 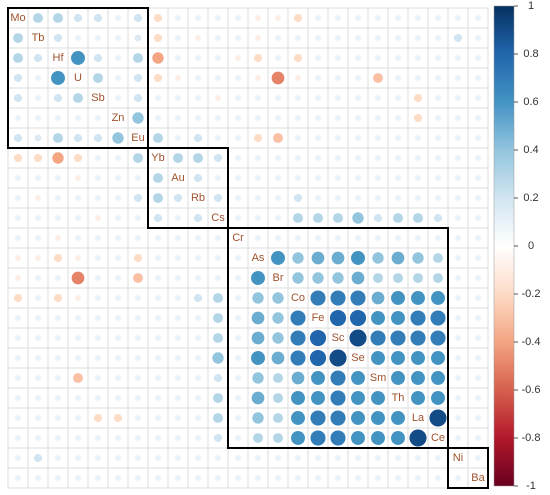 I want to click on variable-label: Th, so click(x=398, y=398).